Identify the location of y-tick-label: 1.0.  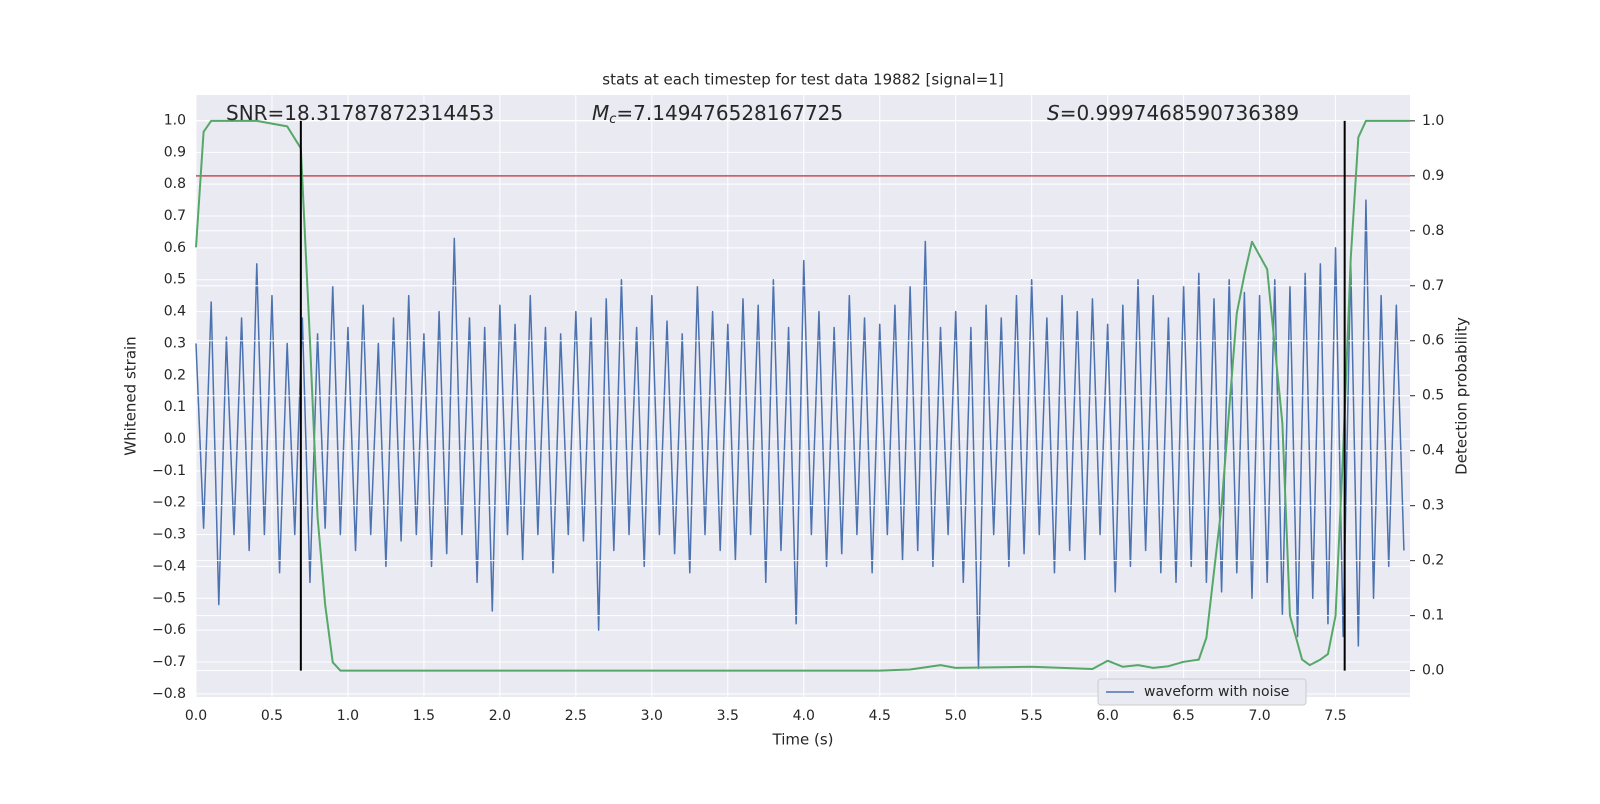
(175, 120).